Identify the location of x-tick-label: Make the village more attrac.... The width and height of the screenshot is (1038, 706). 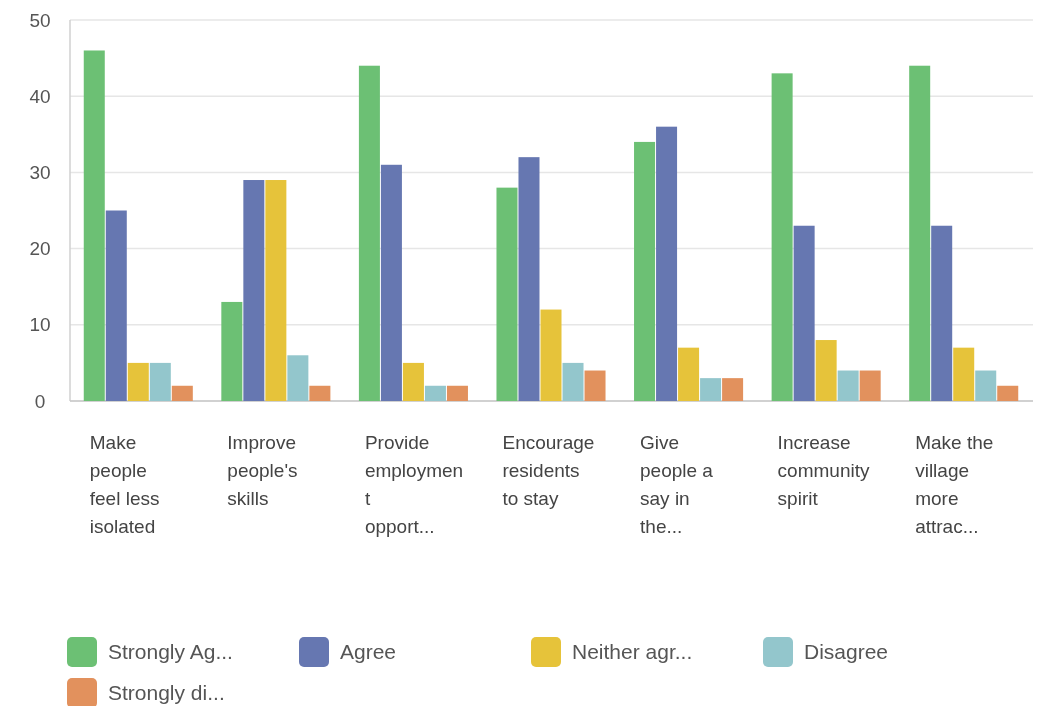
(954, 484).